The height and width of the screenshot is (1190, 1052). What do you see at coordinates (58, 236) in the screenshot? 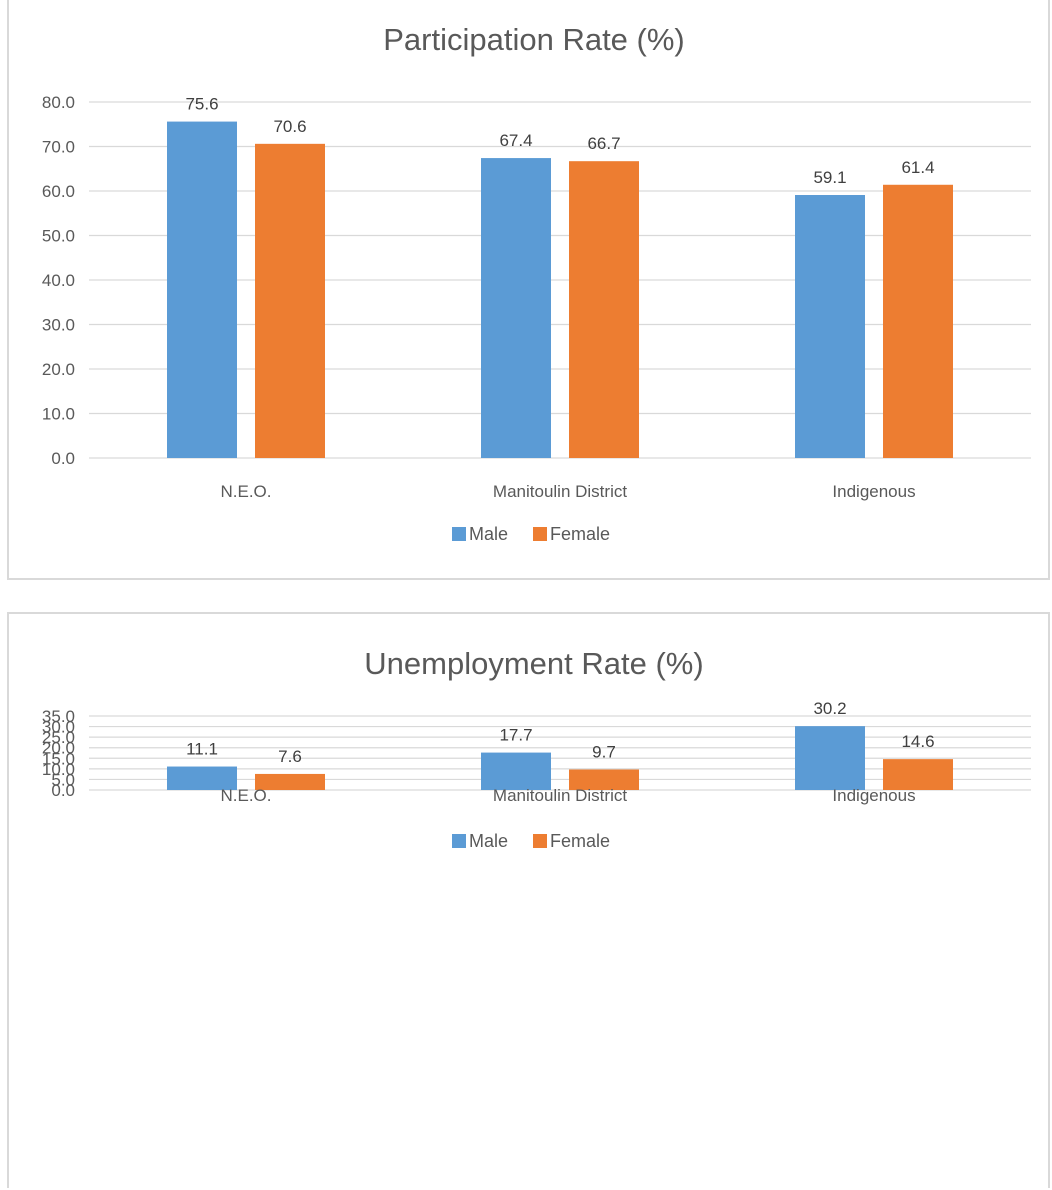
I see `y-tick-label: 50.0` at bounding box center [58, 236].